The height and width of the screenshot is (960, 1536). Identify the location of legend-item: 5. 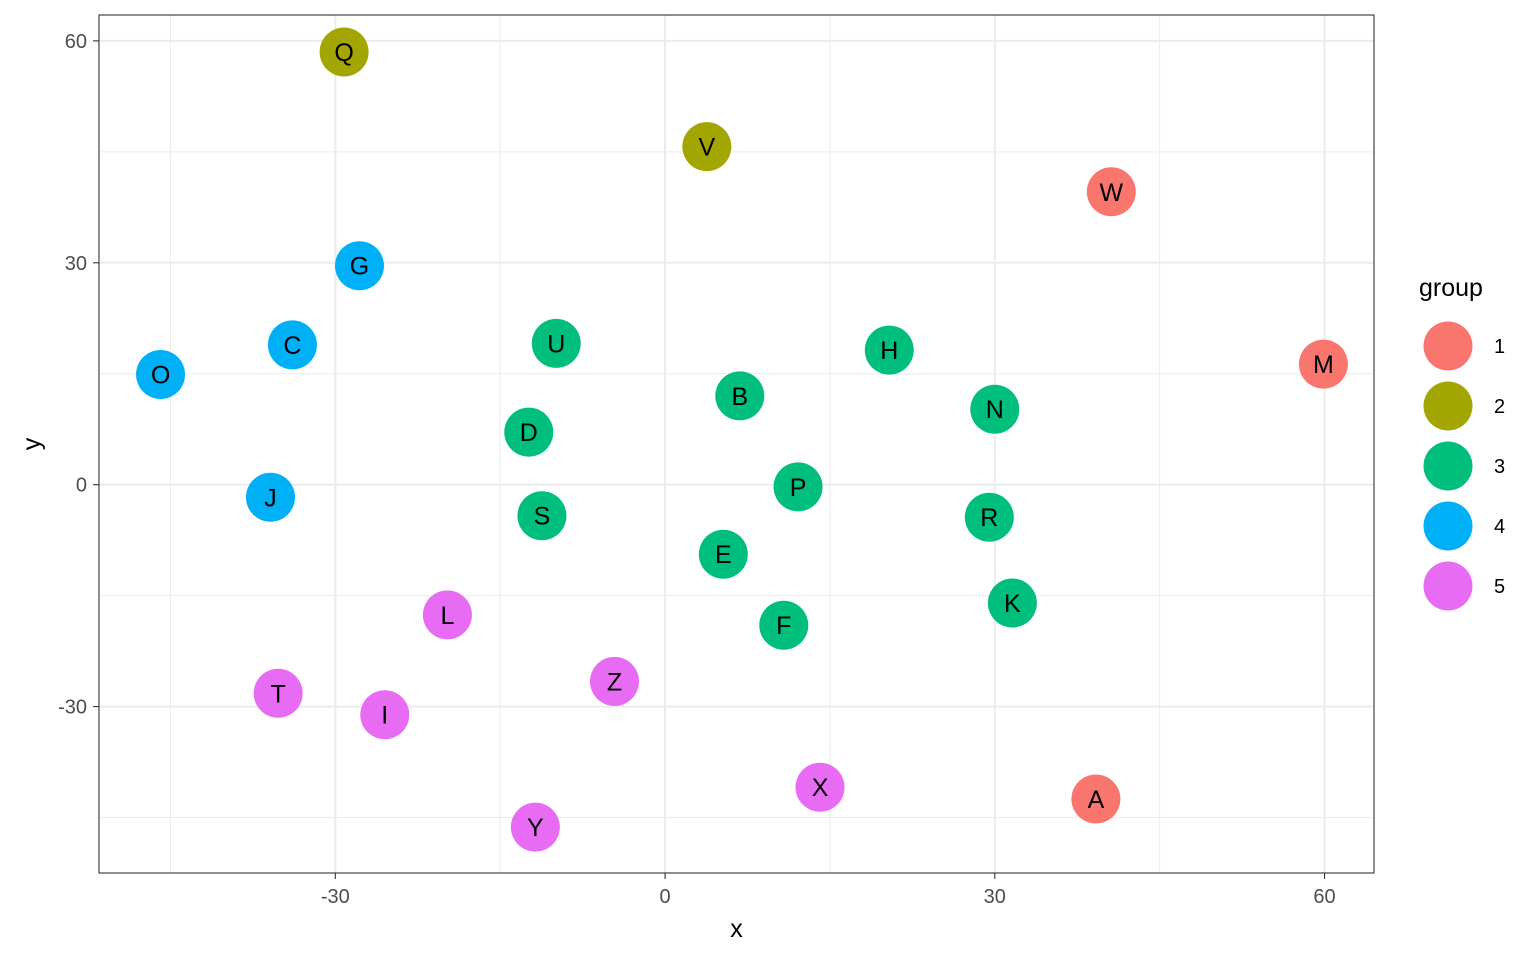
(1464, 586).